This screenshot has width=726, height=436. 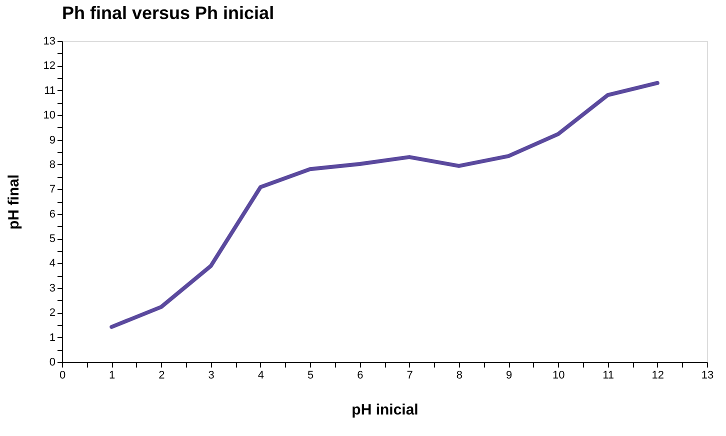 What do you see at coordinates (261, 376) in the screenshot?
I see `x-tick-label: 4` at bounding box center [261, 376].